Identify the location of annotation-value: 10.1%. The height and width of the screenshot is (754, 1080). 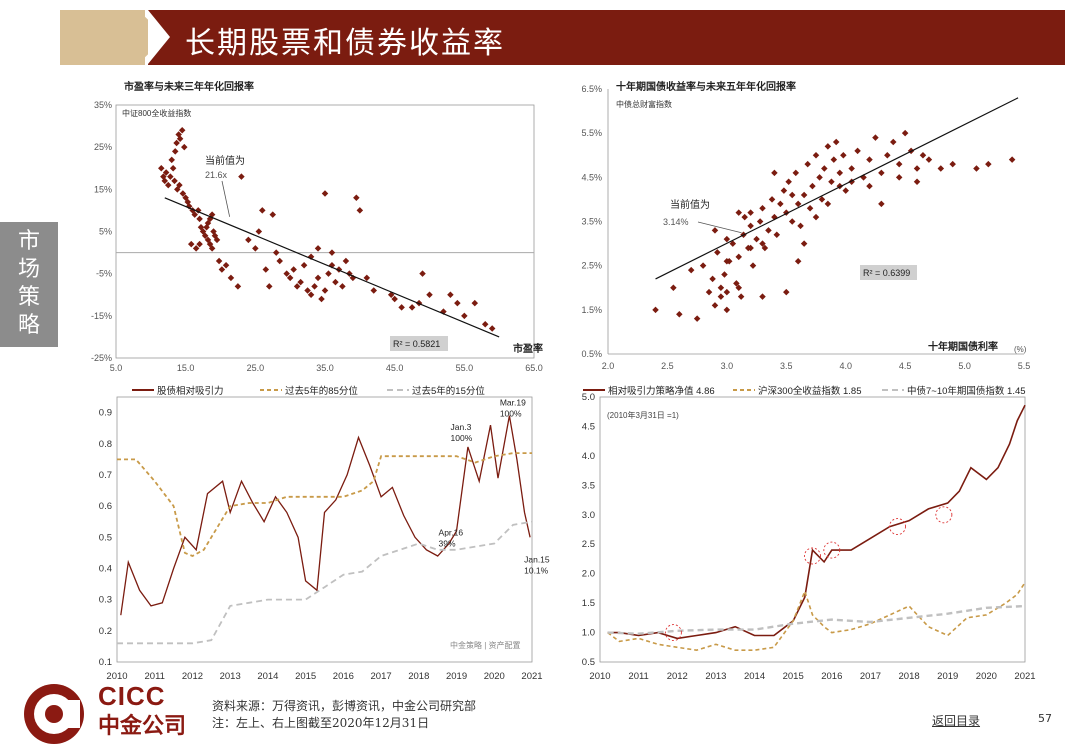
(536, 570).